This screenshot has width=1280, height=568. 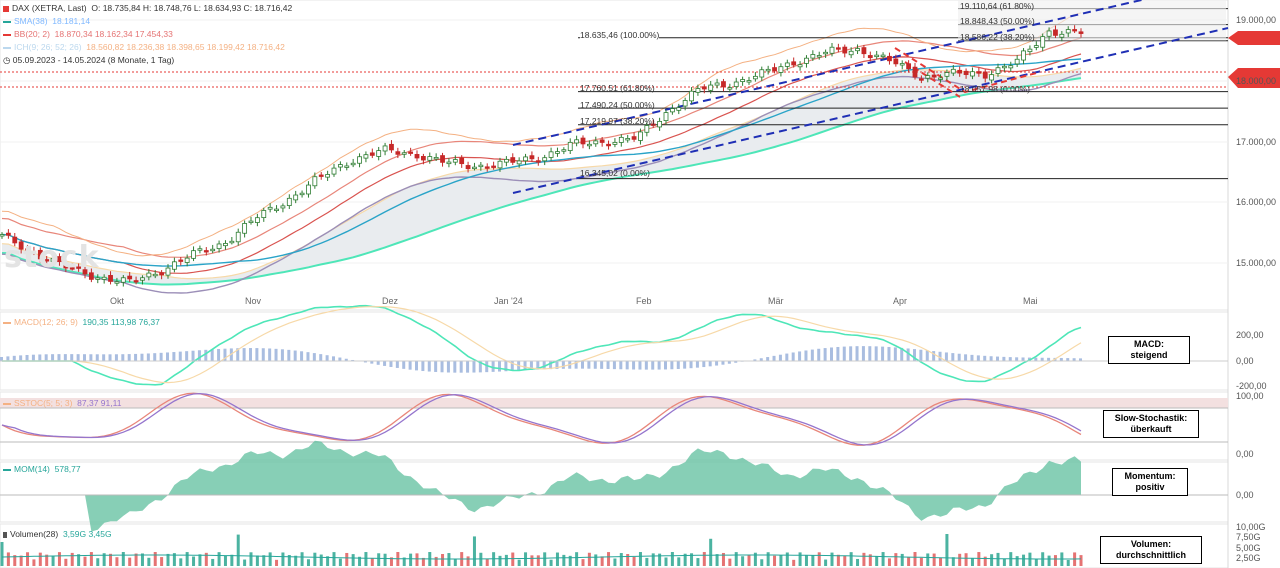 What do you see at coordinates (7, 21) in the screenshot?
I see `sma-swatch` at bounding box center [7, 21].